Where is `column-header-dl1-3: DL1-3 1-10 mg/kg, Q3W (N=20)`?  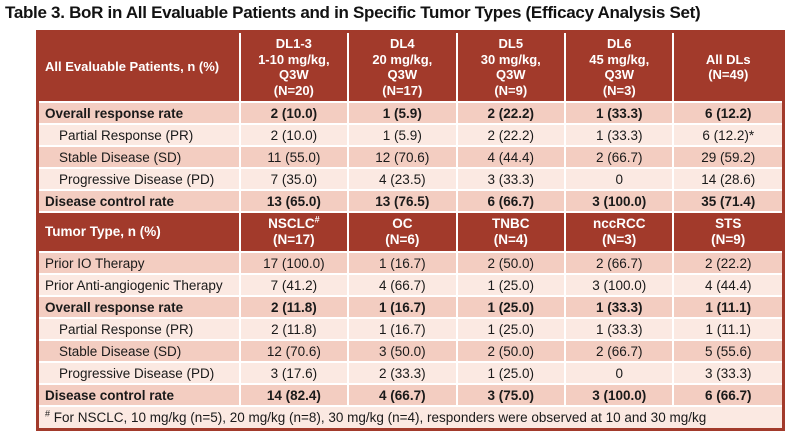 column-header-dl1-3: DL1-3 1-10 mg/kg, Q3W (N=20) is located at coordinates (294, 68).